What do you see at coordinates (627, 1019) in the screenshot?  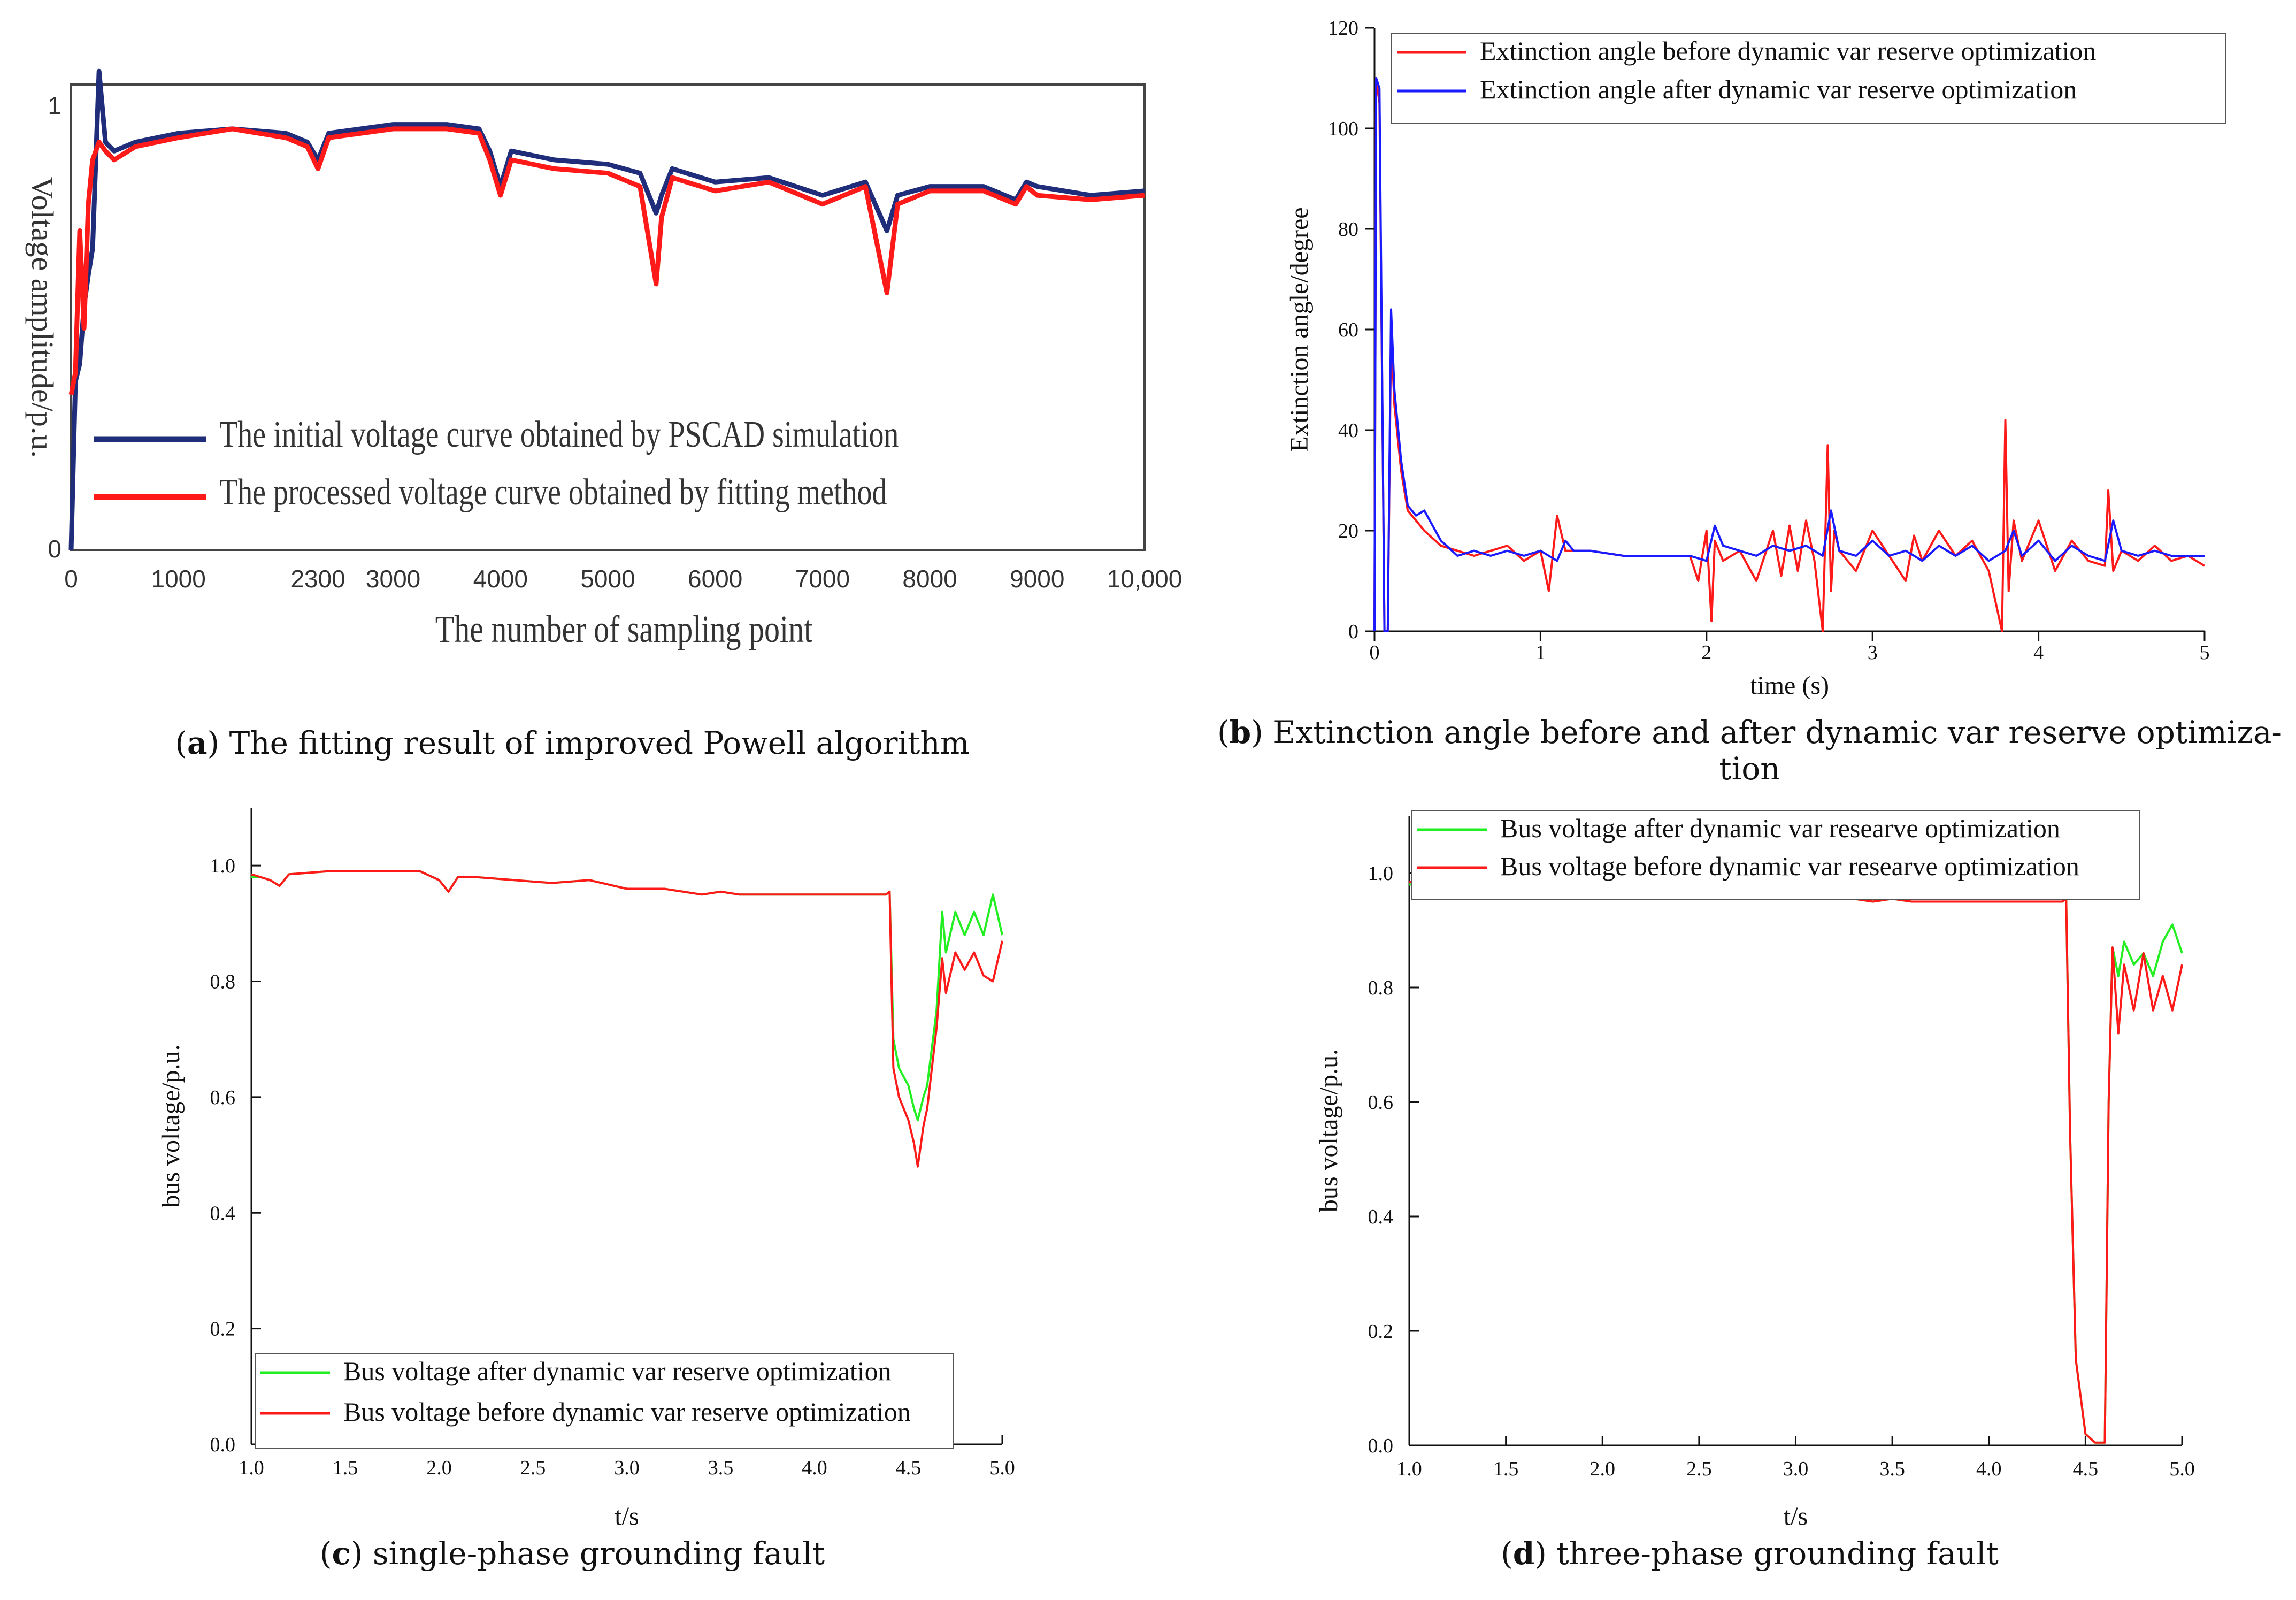 I see `chart-c-series-2-line` at bounding box center [627, 1019].